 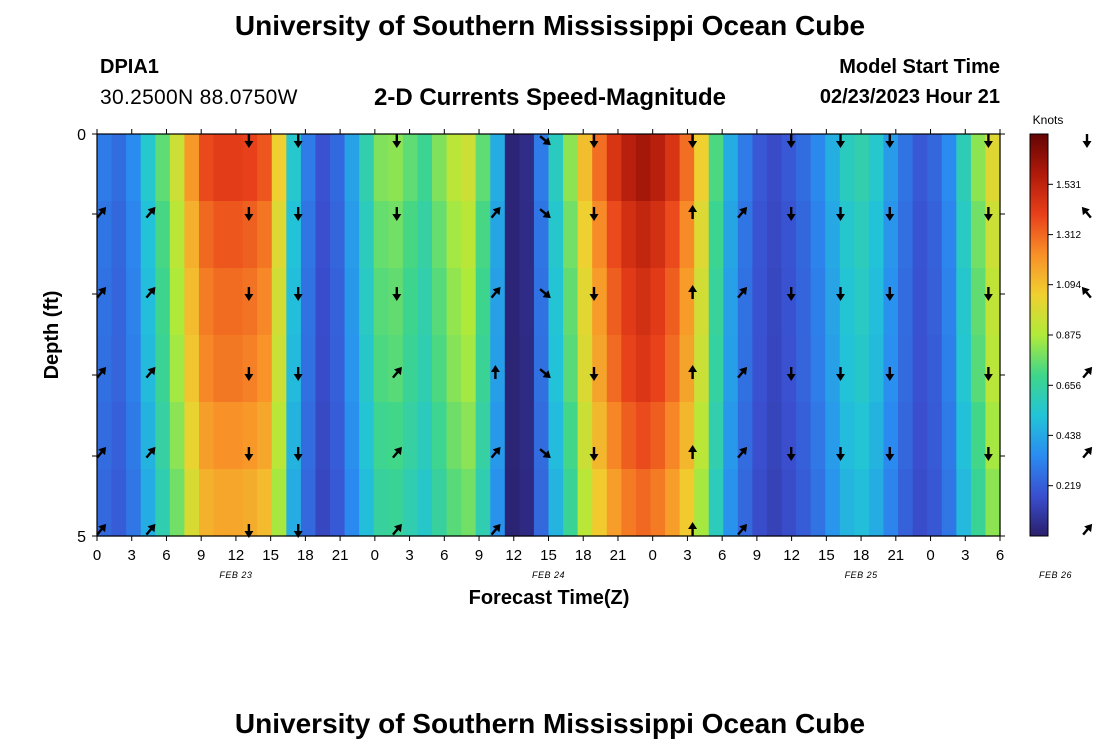 I want to click on x-tick-label: 18, so click(x=861, y=555).